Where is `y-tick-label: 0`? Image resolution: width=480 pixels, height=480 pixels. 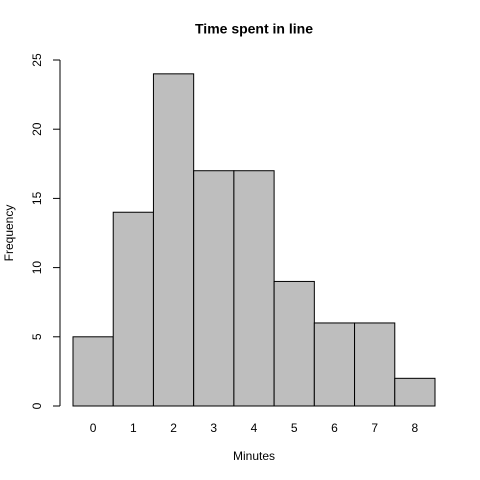 y-tick-label: 0 is located at coordinates (37, 405).